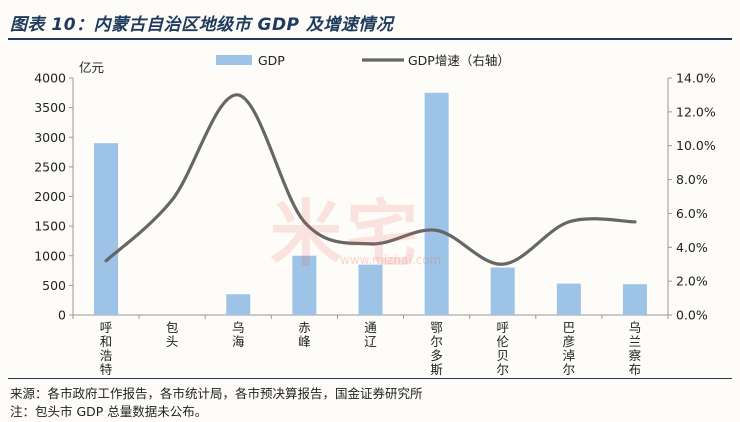 This screenshot has height=422, width=740. What do you see at coordinates (346, 234) in the screenshot?
I see `watermark-brand: 米宅` at bounding box center [346, 234].